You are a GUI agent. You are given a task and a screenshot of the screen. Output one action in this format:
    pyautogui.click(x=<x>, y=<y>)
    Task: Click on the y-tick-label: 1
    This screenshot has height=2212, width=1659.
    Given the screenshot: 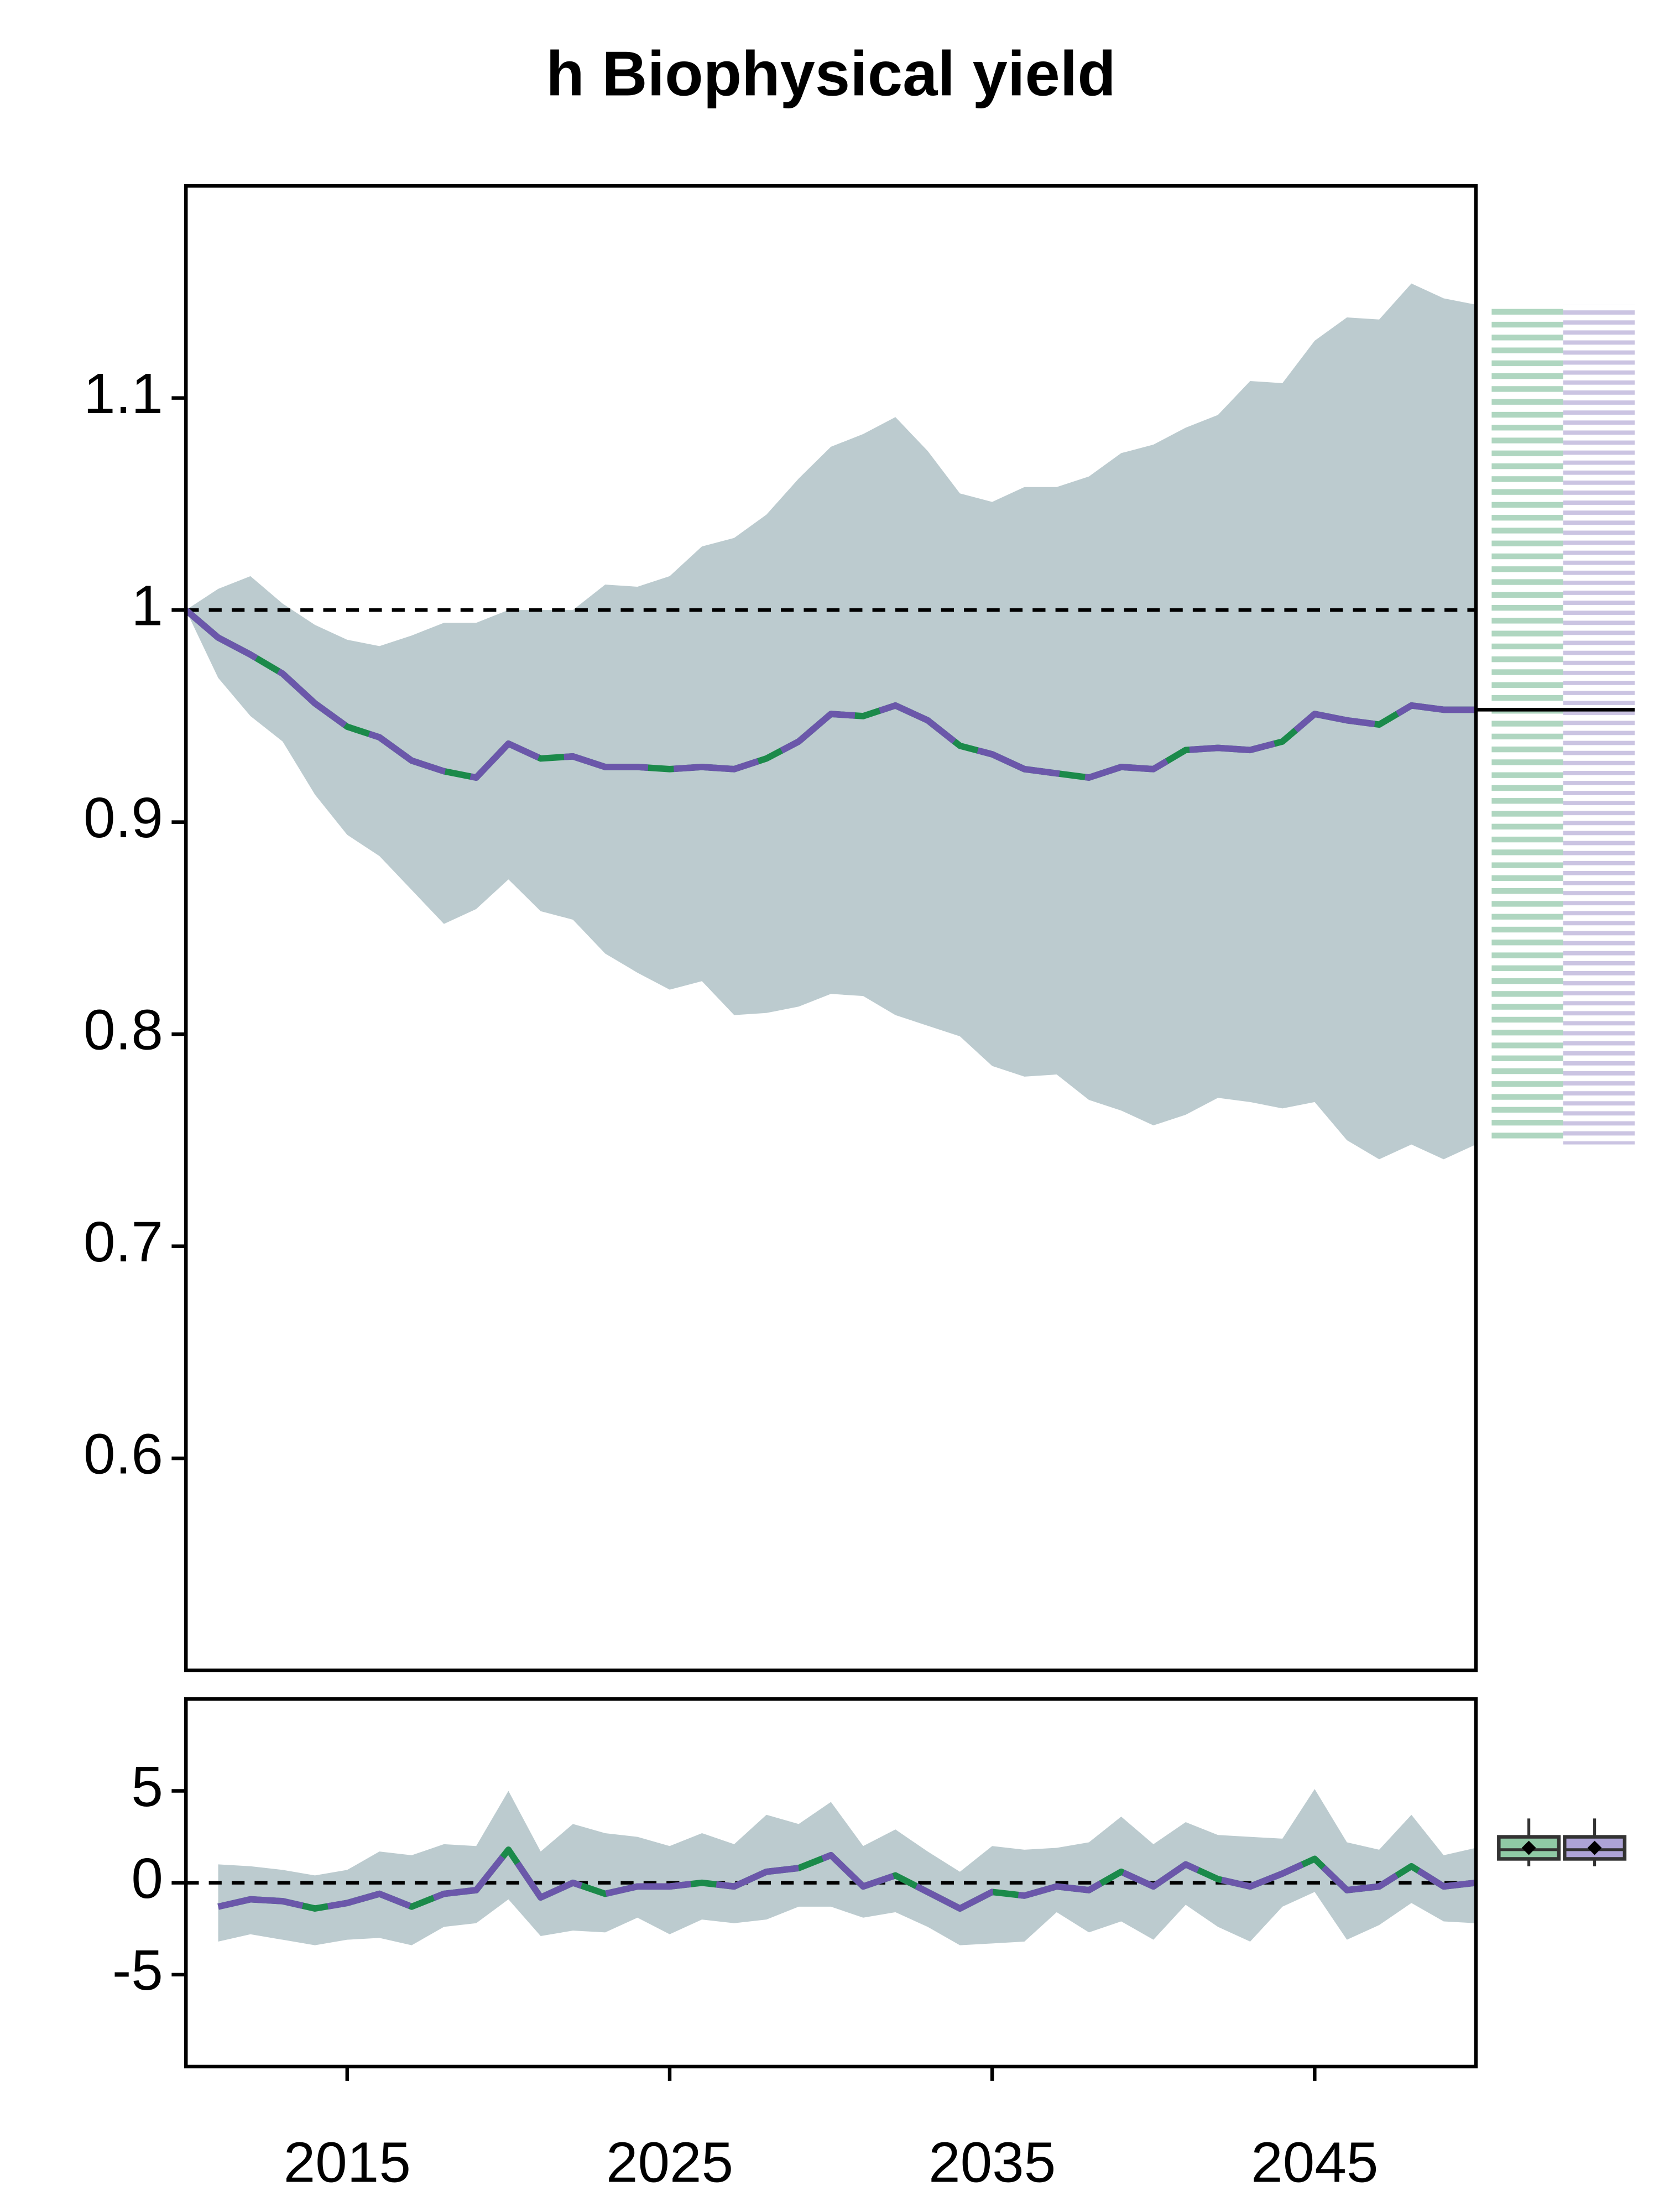 What is the action you would take?
    pyautogui.click(x=147, y=606)
    